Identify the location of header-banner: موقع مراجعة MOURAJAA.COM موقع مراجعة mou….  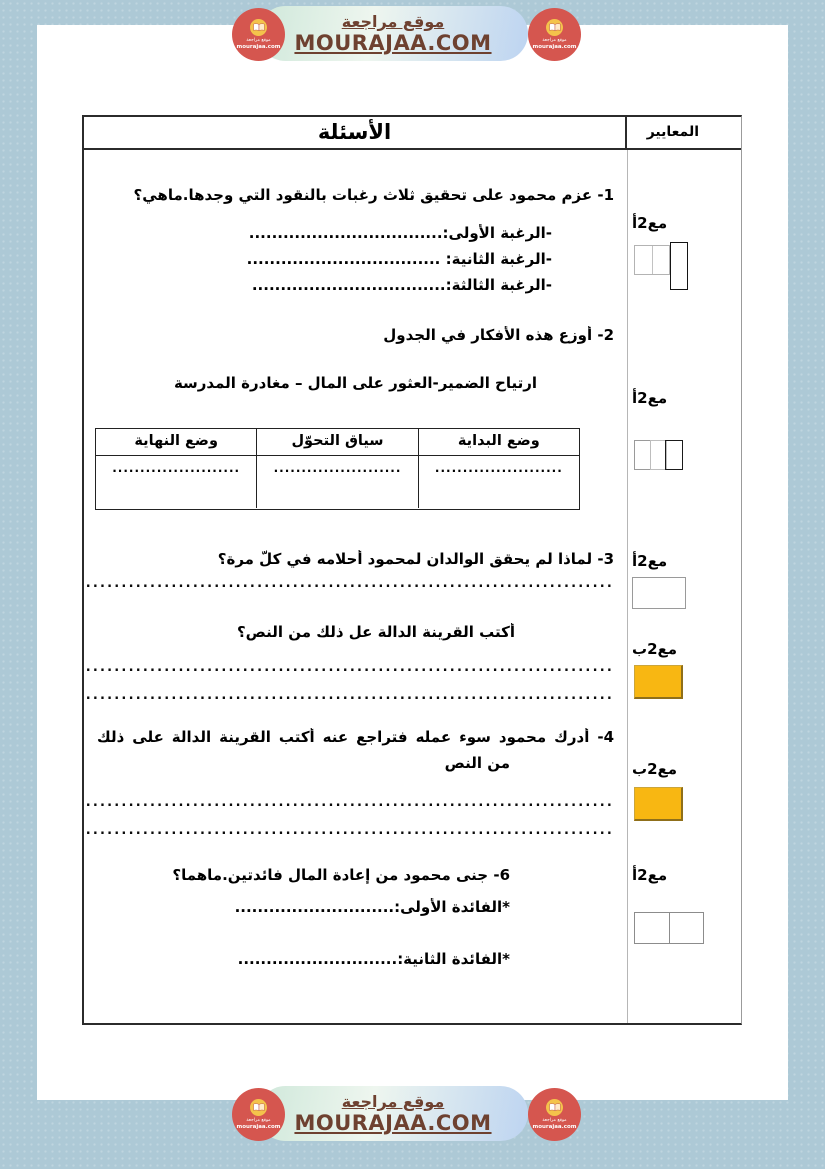
(412, 35).